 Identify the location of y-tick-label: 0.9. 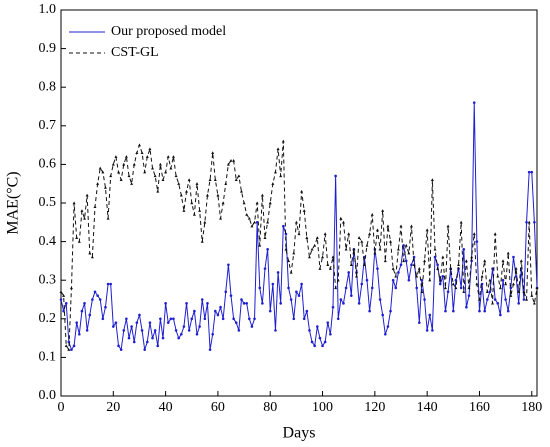
(48, 48).